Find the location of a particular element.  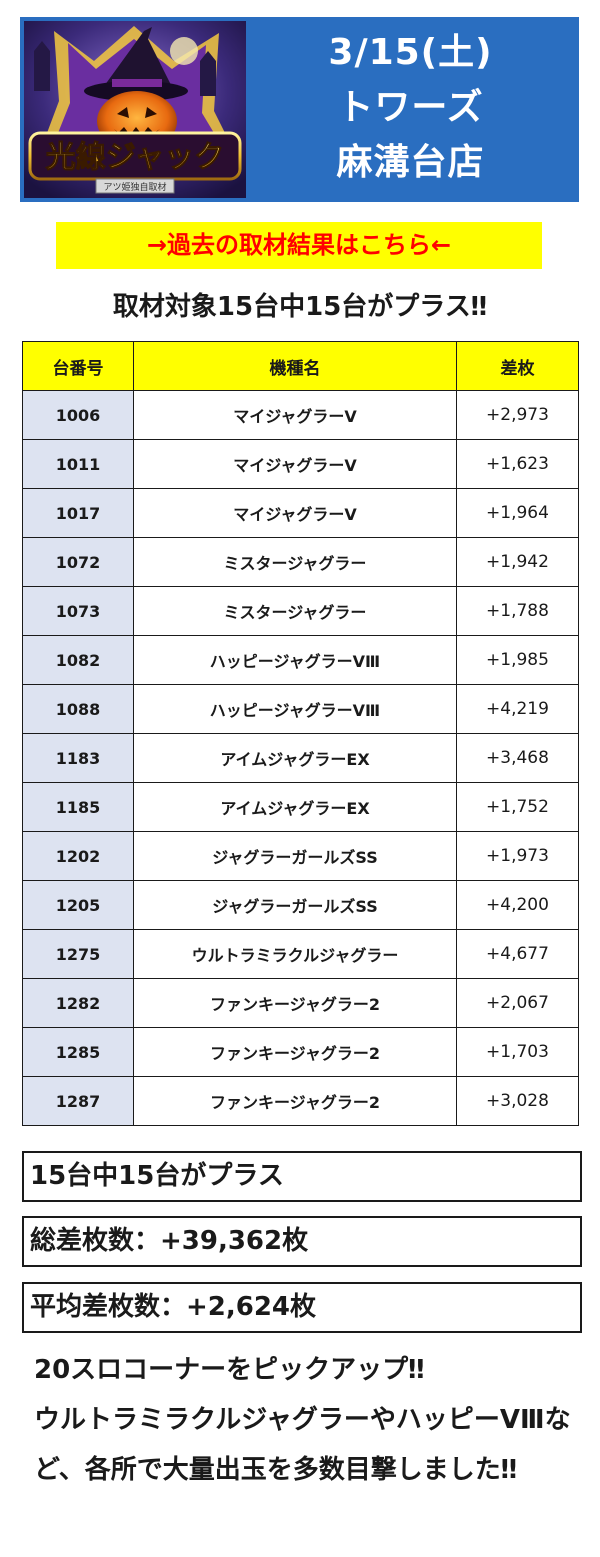

machine-number-cell: 1285 is located at coordinates (78, 1052).